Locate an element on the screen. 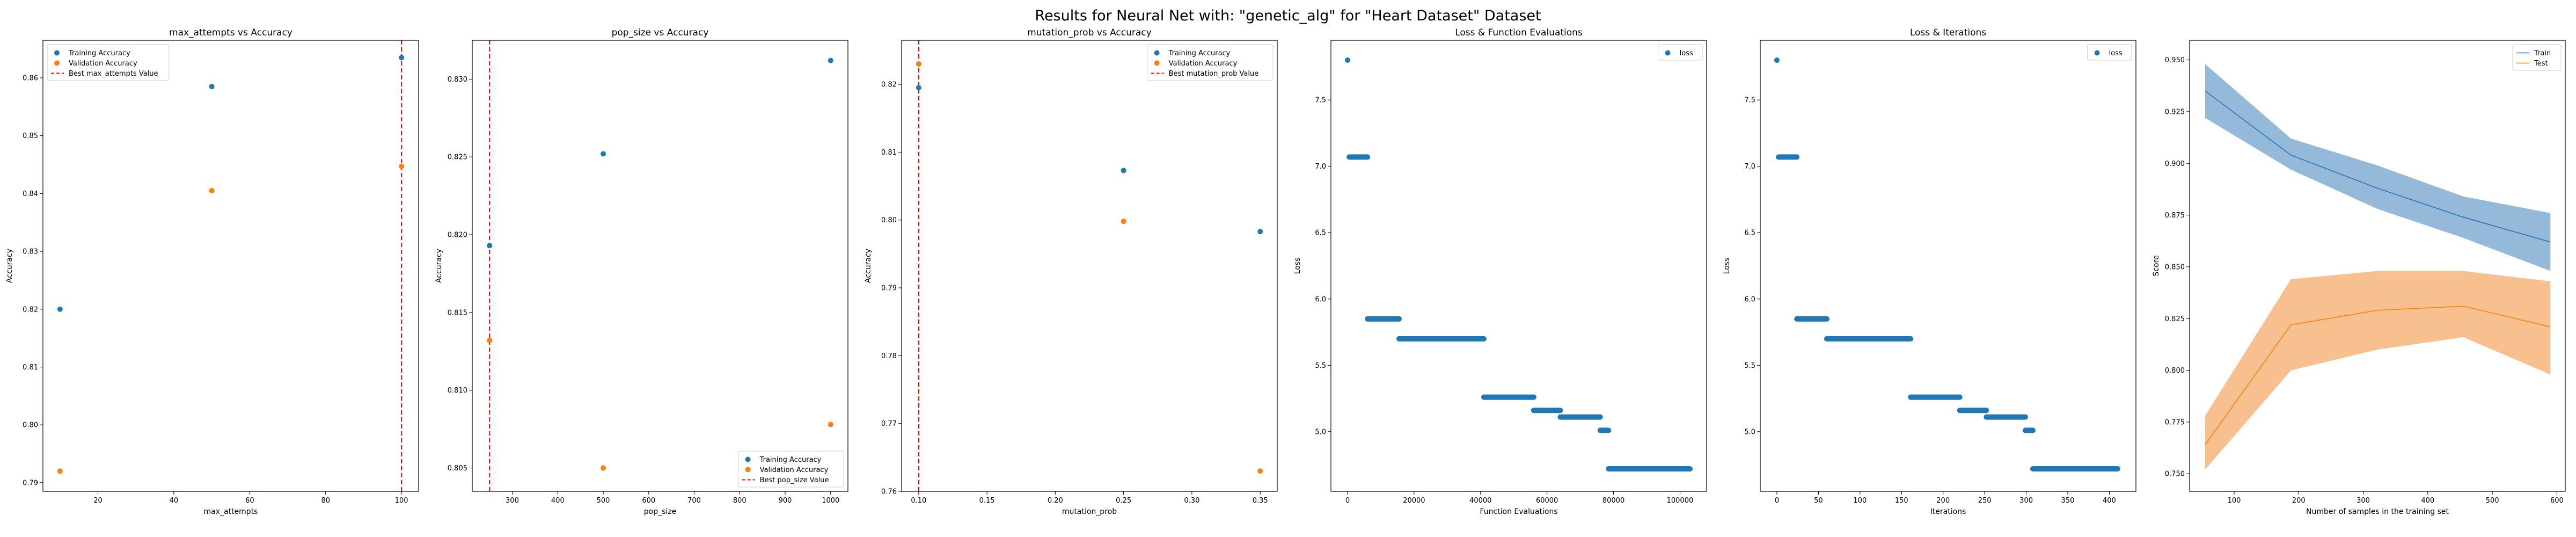 The image size is (2576, 537). legend-label: Best mutation_prob Value is located at coordinates (1214, 74).